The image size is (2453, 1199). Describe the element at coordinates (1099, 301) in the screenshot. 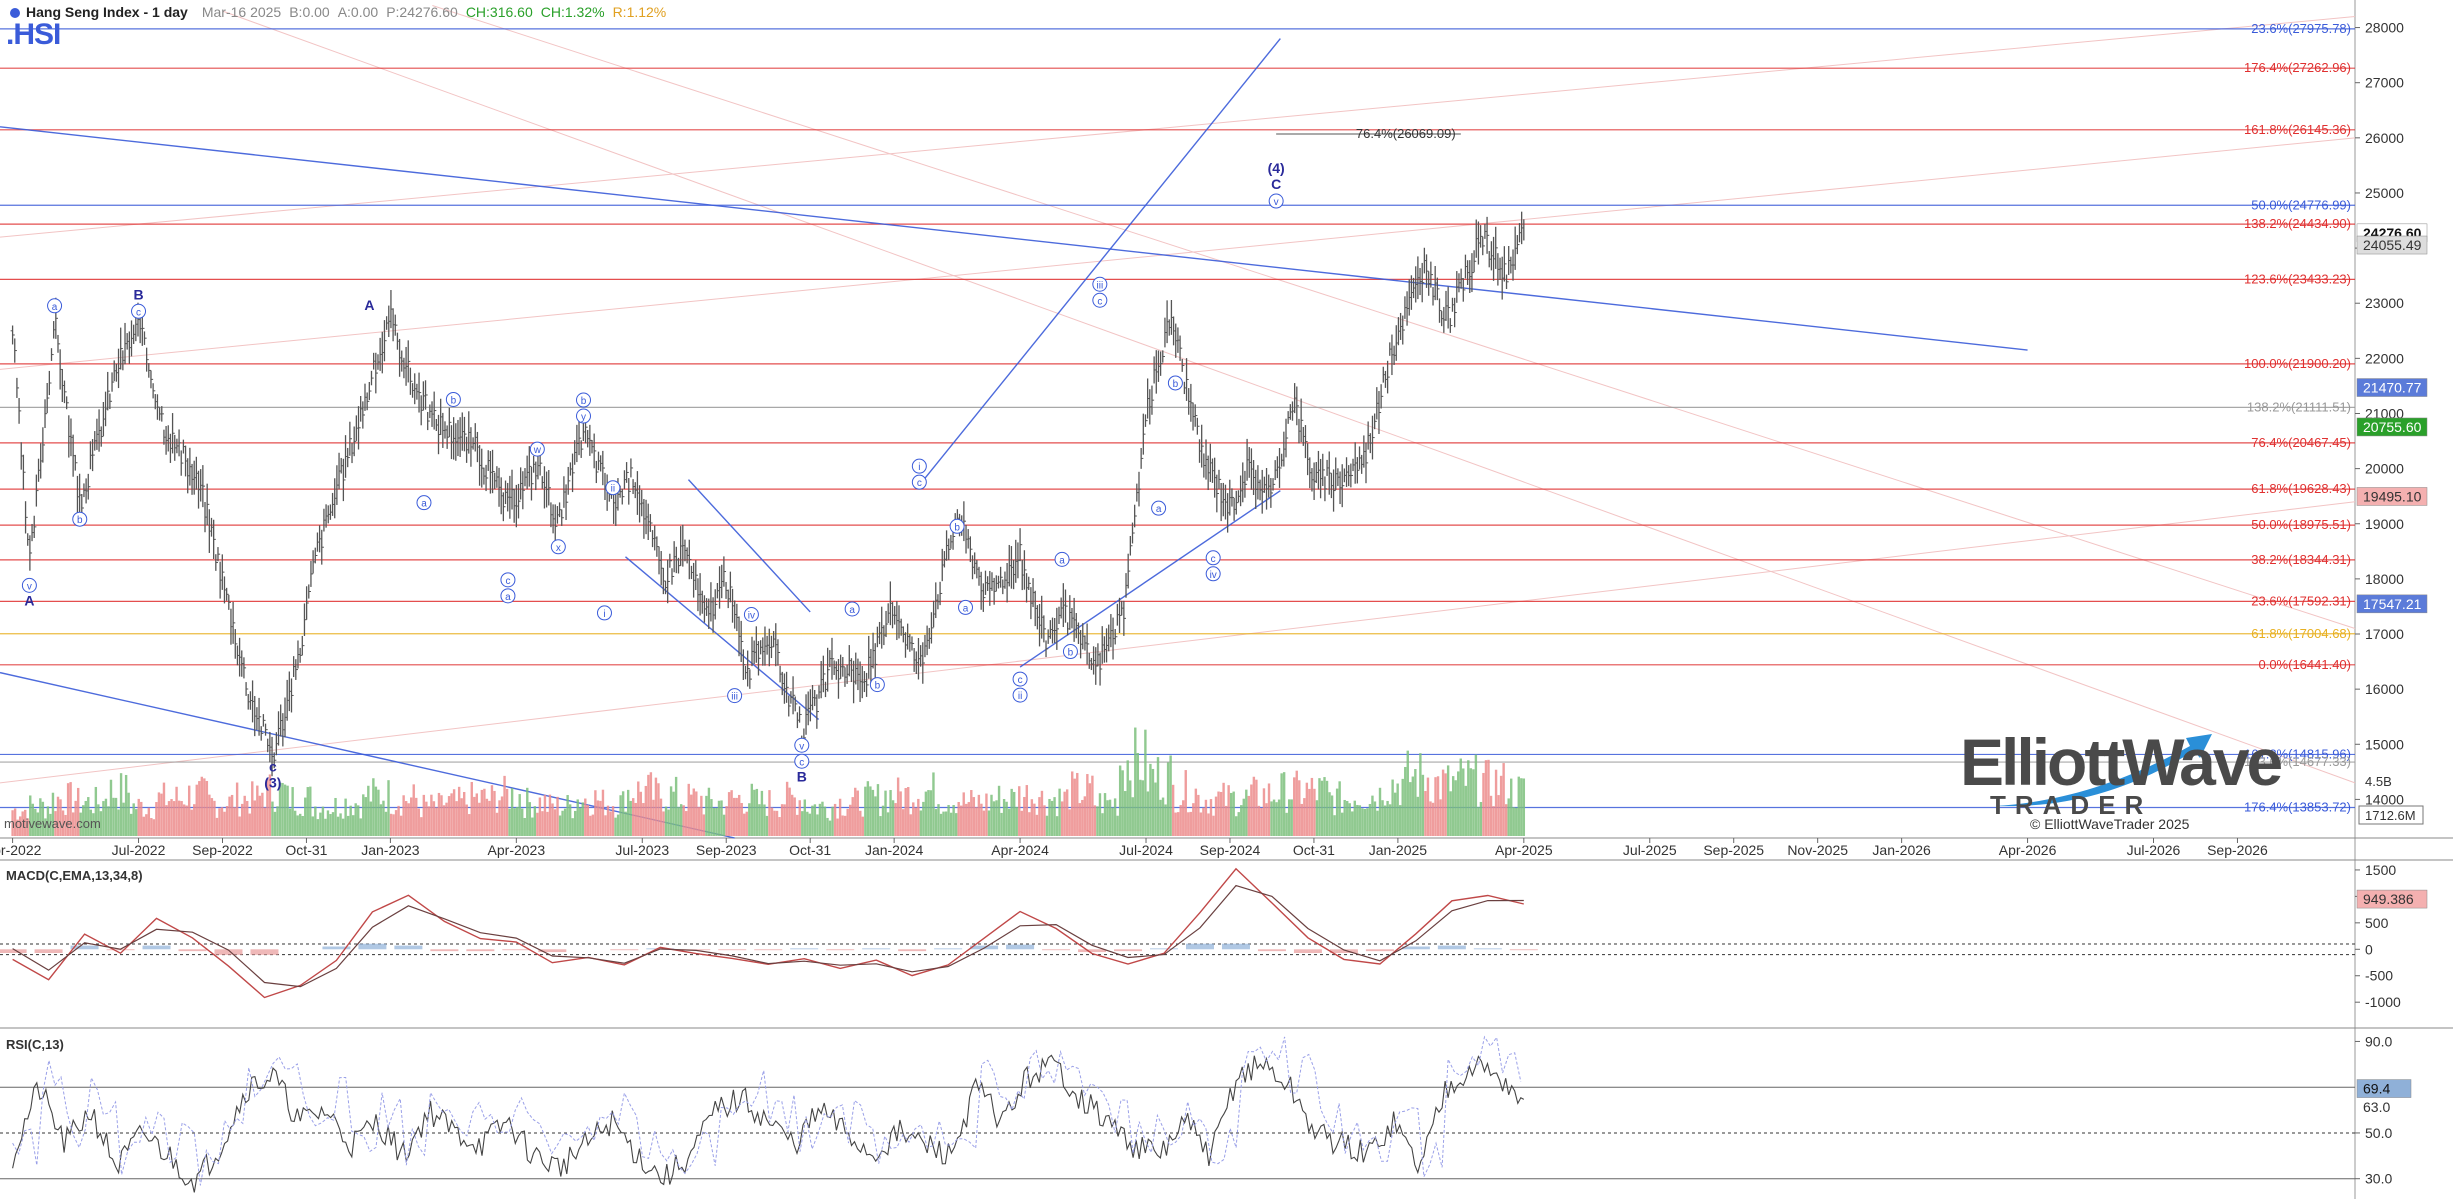

I see `wave-label-35: c` at that location.